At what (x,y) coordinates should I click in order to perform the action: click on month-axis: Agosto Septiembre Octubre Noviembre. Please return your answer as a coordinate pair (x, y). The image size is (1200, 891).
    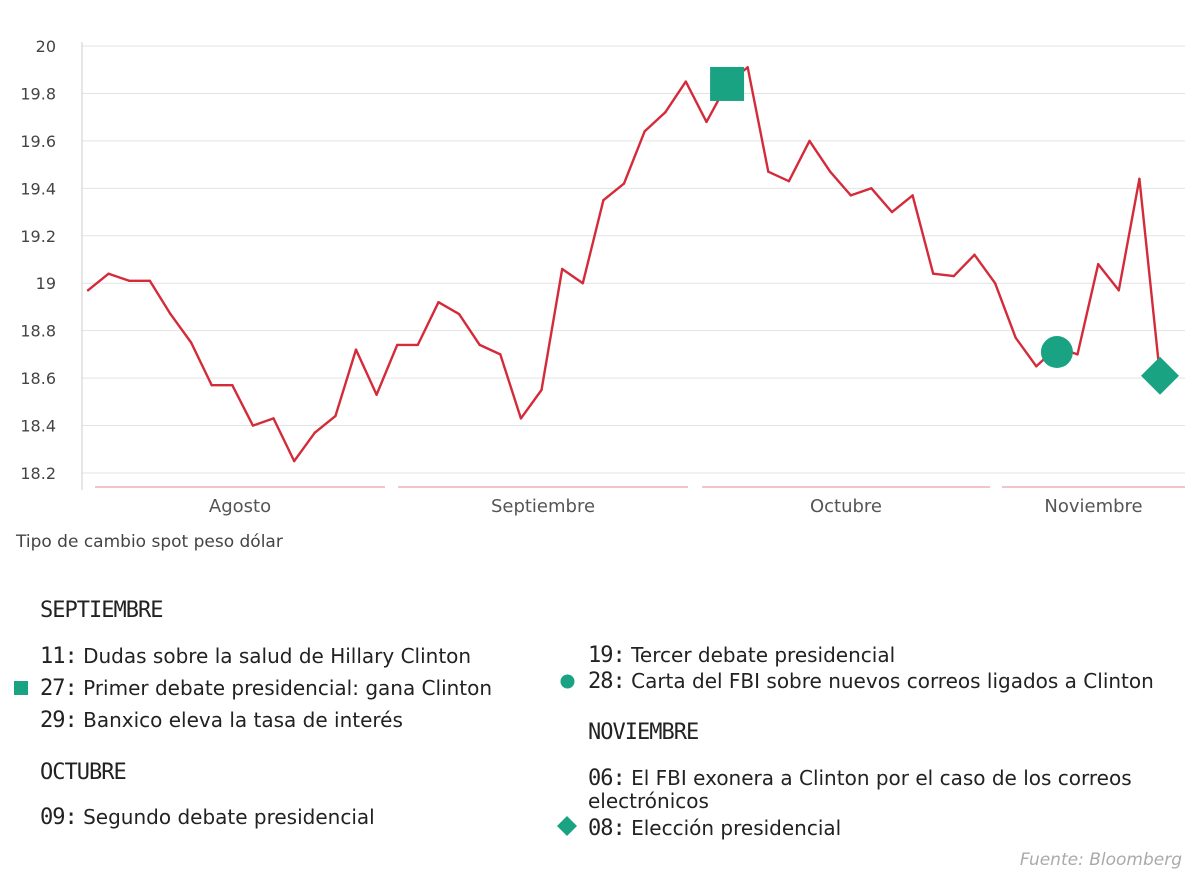
    Looking at the image, I should click on (640, 501).